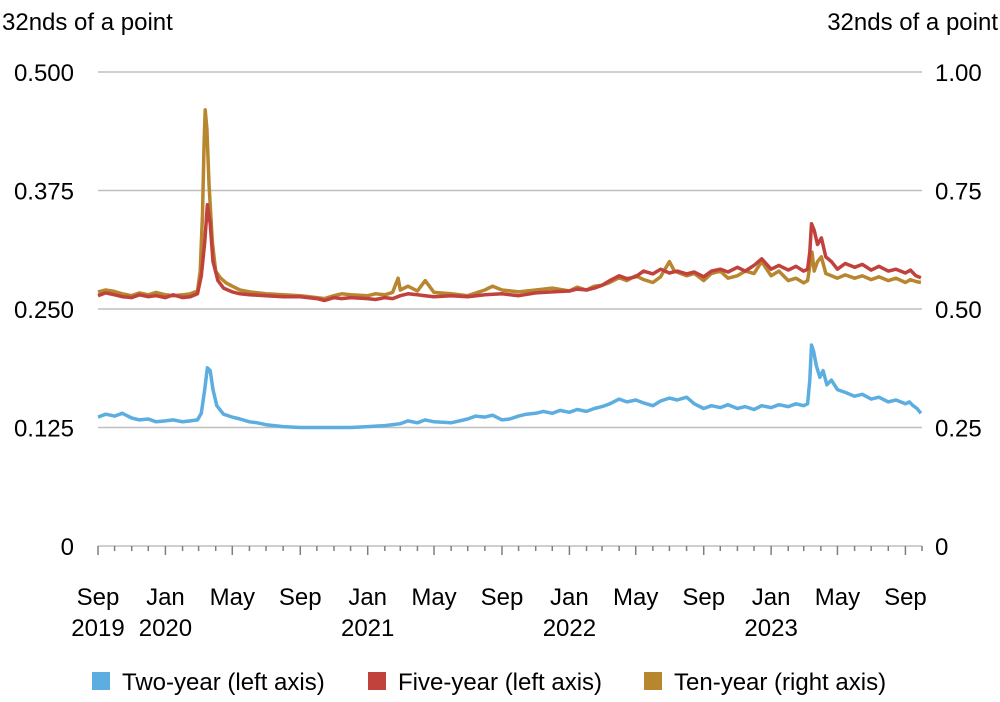  I want to click on right-axis-tick-label: 1.00, so click(958, 73).